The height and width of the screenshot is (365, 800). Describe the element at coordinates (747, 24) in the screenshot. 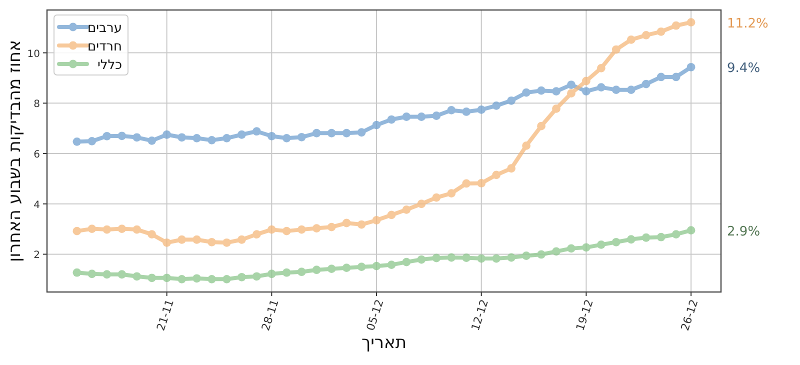

I see `annotation: 11.2%` at that location.